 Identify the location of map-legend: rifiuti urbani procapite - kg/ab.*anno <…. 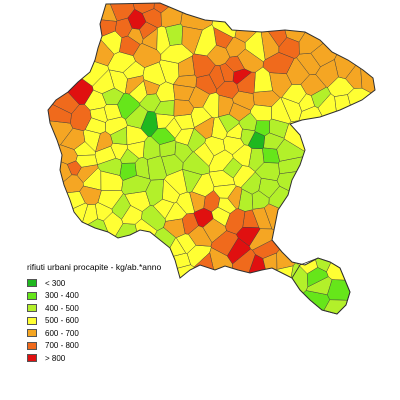
(94, 313).